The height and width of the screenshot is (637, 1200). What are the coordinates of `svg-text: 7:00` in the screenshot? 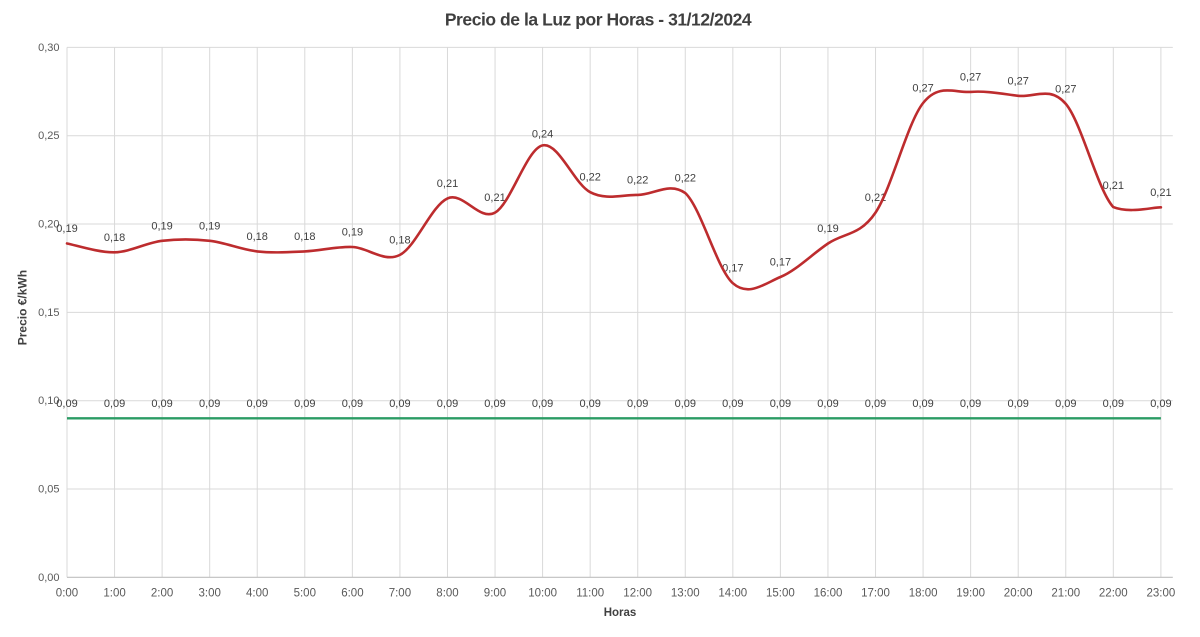 It's located at (400, 594).